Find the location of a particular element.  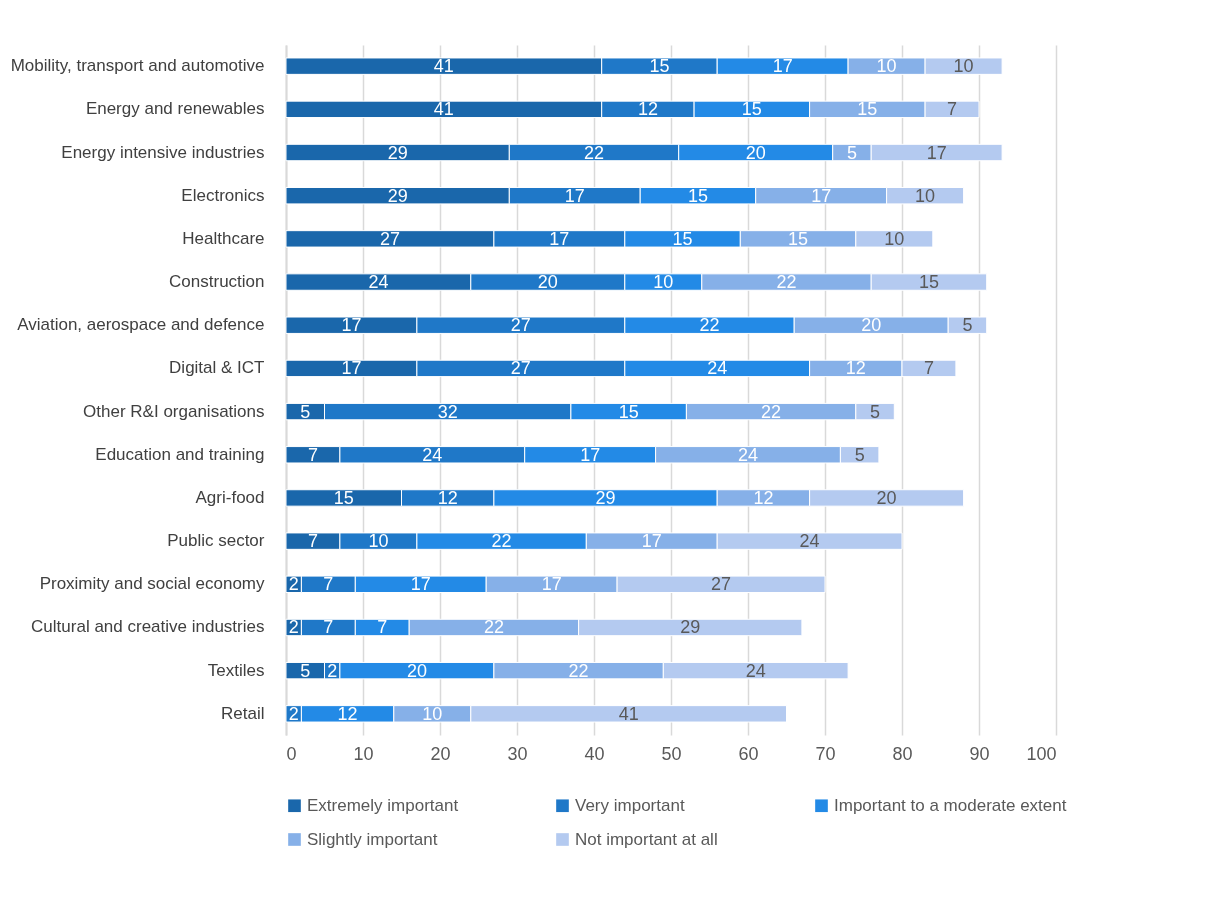

x-tick-label: 20 is located at coordinates (440, 753).